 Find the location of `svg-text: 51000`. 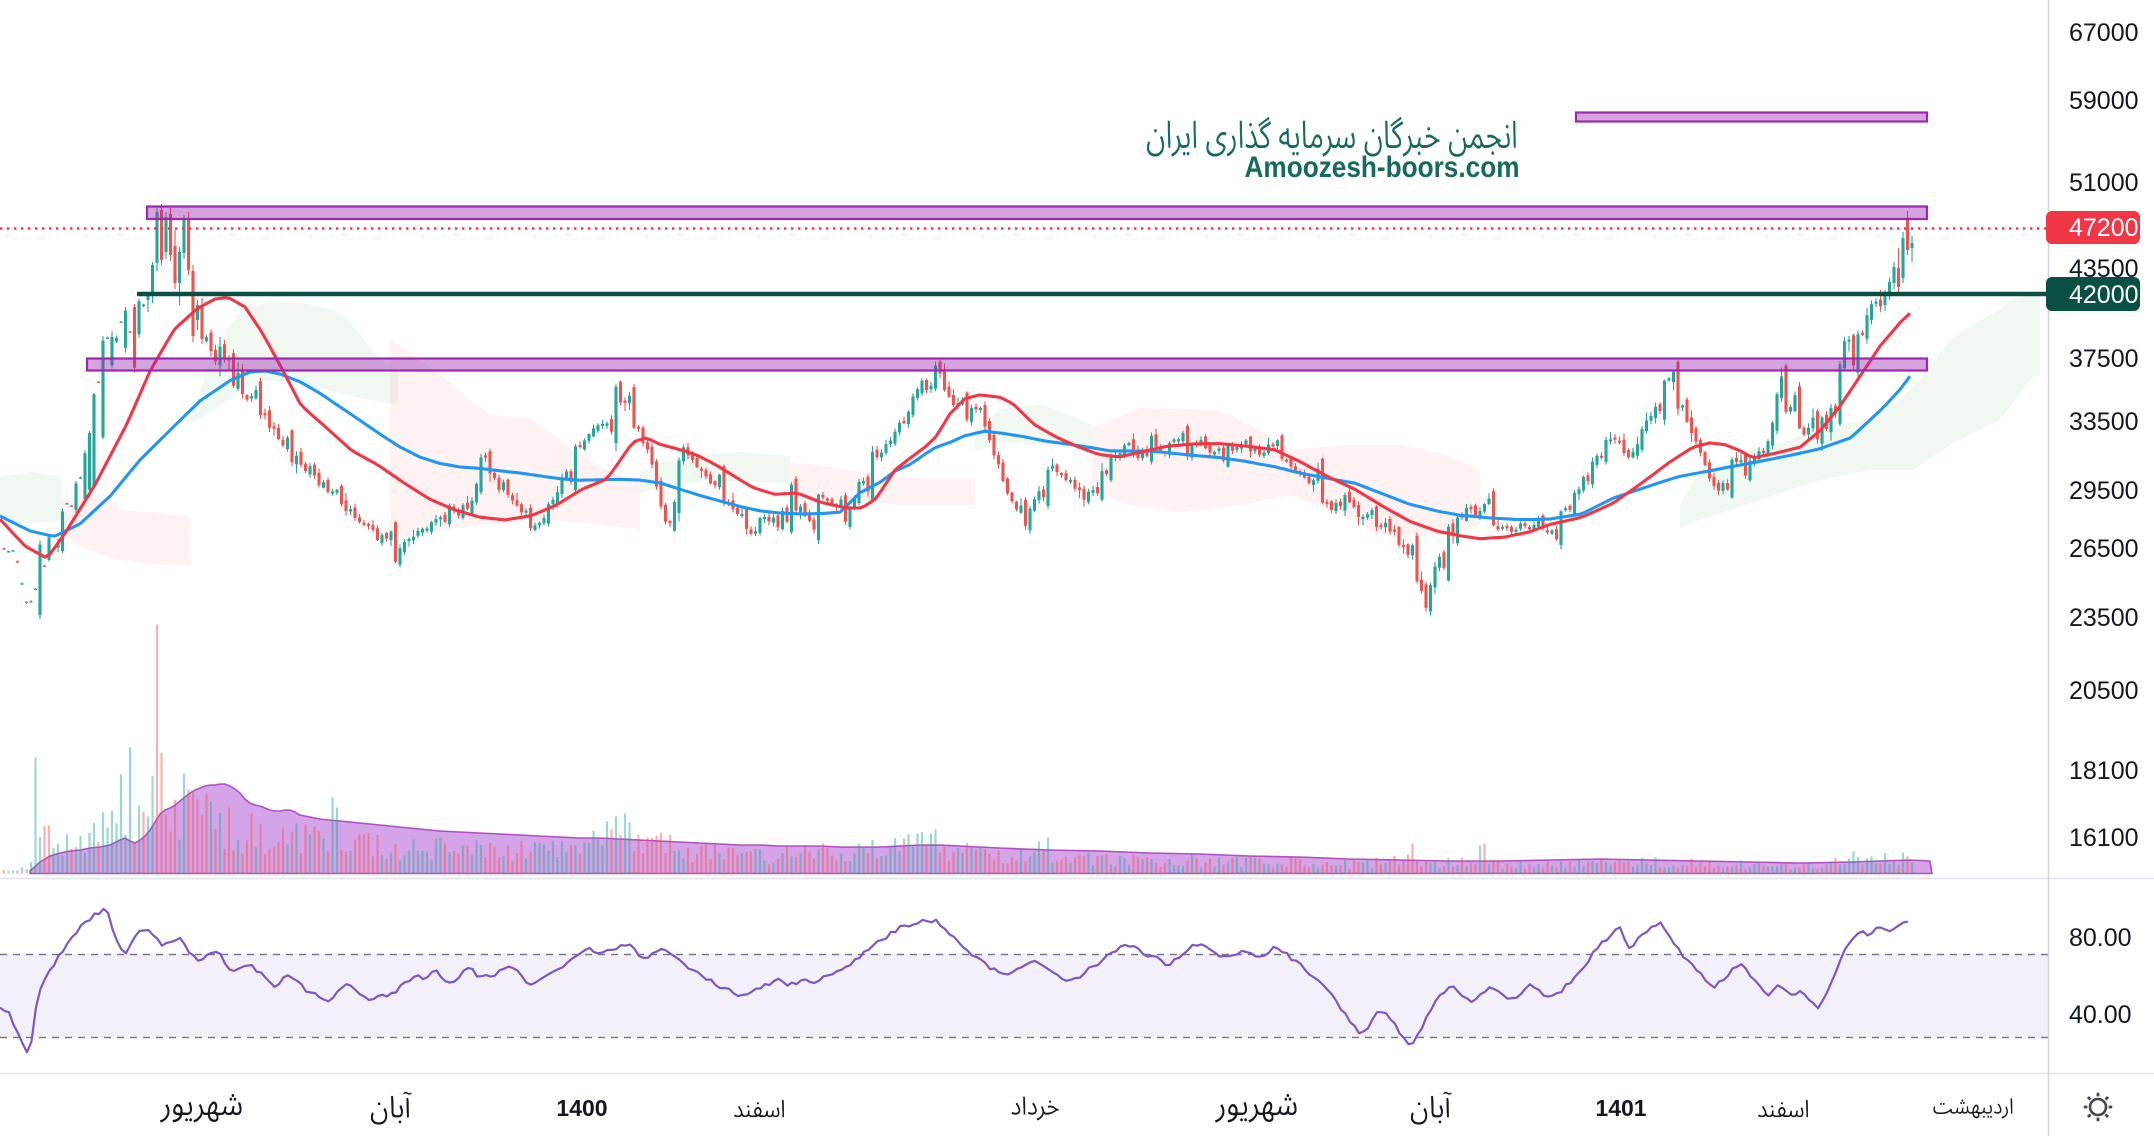

svg-text: 51000 is located at coordinates (2104, 183).